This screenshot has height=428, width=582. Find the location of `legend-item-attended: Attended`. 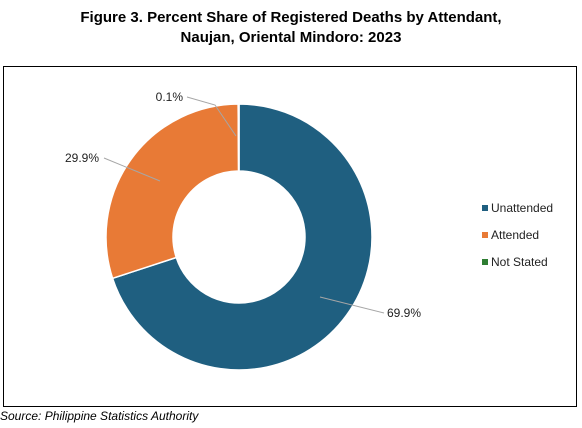

legend-item-attended: Attended is located at coordinates (510, 235).